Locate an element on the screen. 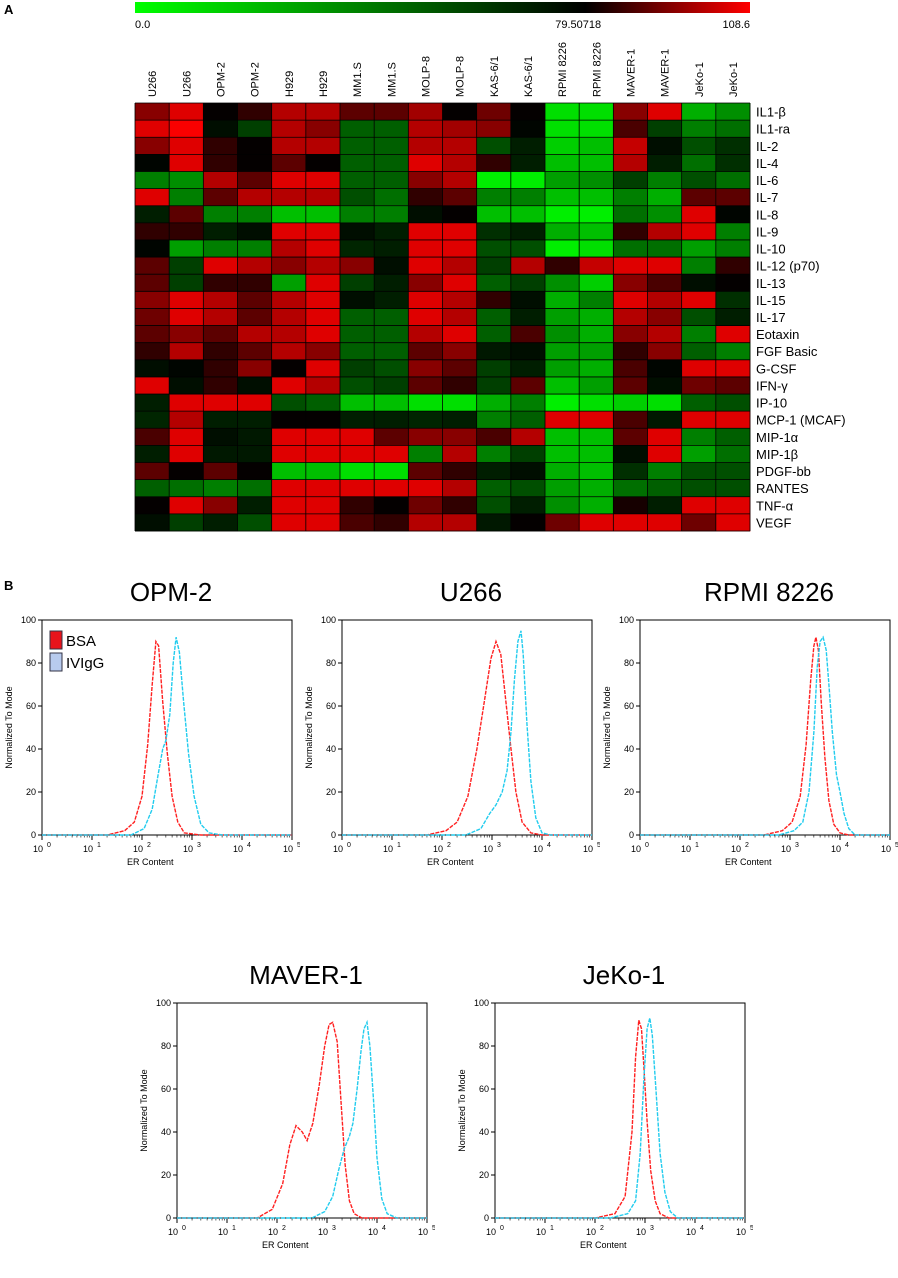  x-tick-exponent: 1 is located at coordinates (697, 845).